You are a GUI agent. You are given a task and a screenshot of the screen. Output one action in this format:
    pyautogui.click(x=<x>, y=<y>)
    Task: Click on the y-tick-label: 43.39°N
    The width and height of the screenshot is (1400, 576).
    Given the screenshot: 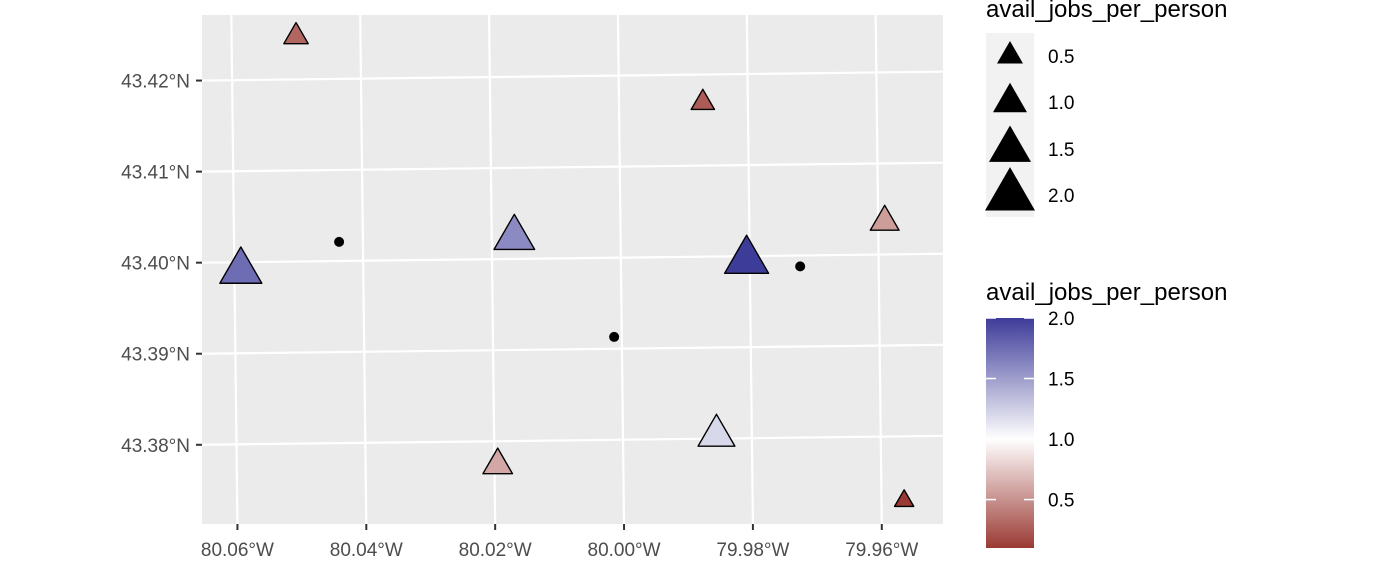 What is the action you would take?
    pyautogui.click(x=155, y=355)
    